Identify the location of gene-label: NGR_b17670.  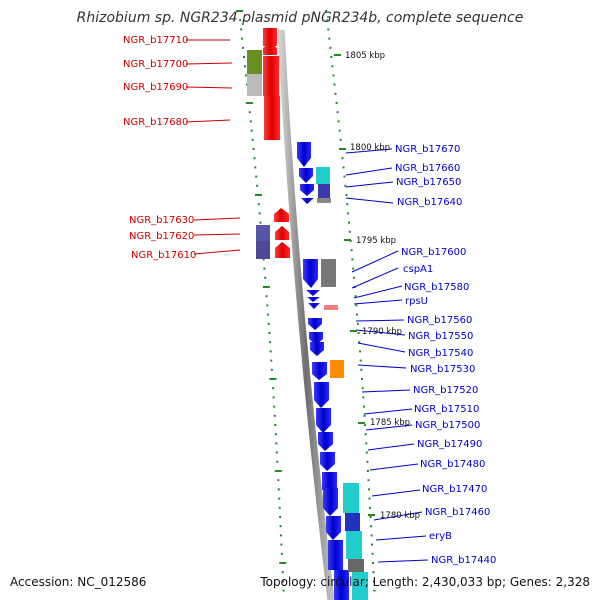
(427, 149).